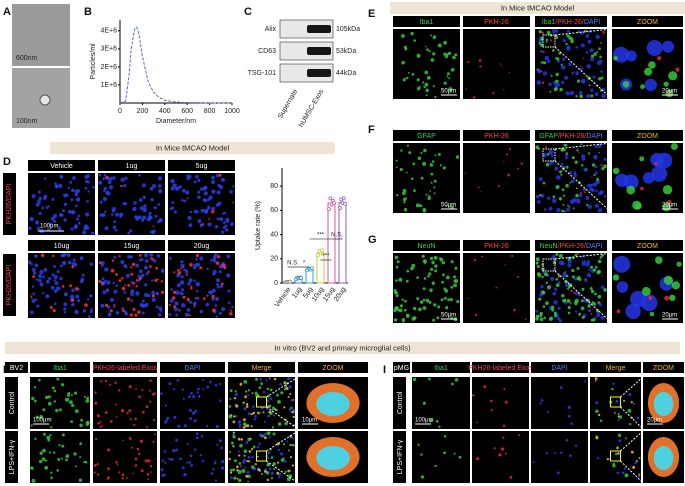  What do you see at coordinates (331, 243) in the screenshot?
I see `bar` at bounding box center [331, 243].